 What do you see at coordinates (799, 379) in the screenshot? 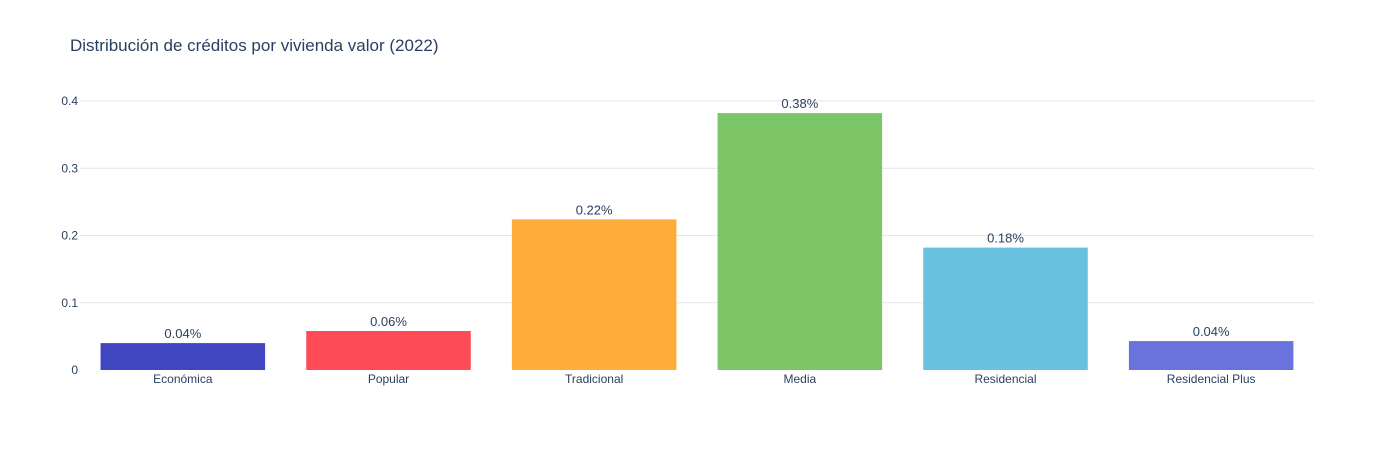
I see `x-tick-label: Media` at bounding box center [799, 379].